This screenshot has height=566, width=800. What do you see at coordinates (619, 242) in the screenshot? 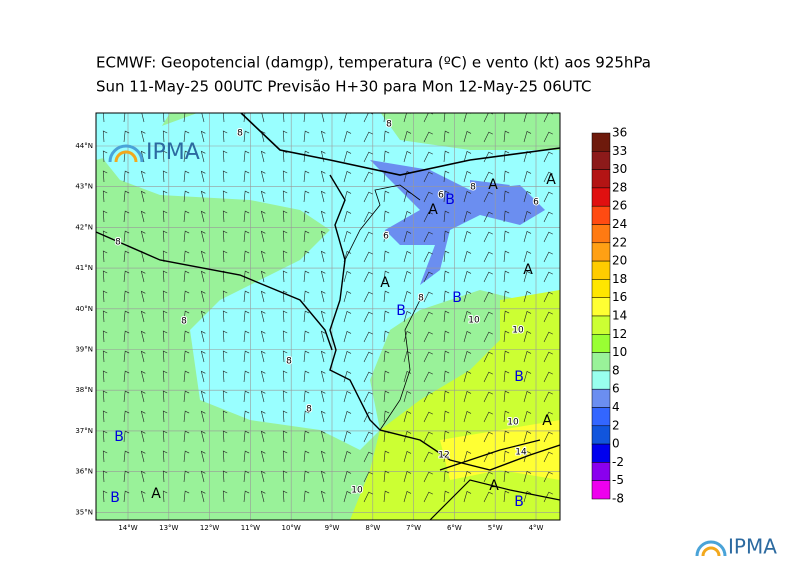
I see `colorbar-label: 22` at bounding box center [619, 242].